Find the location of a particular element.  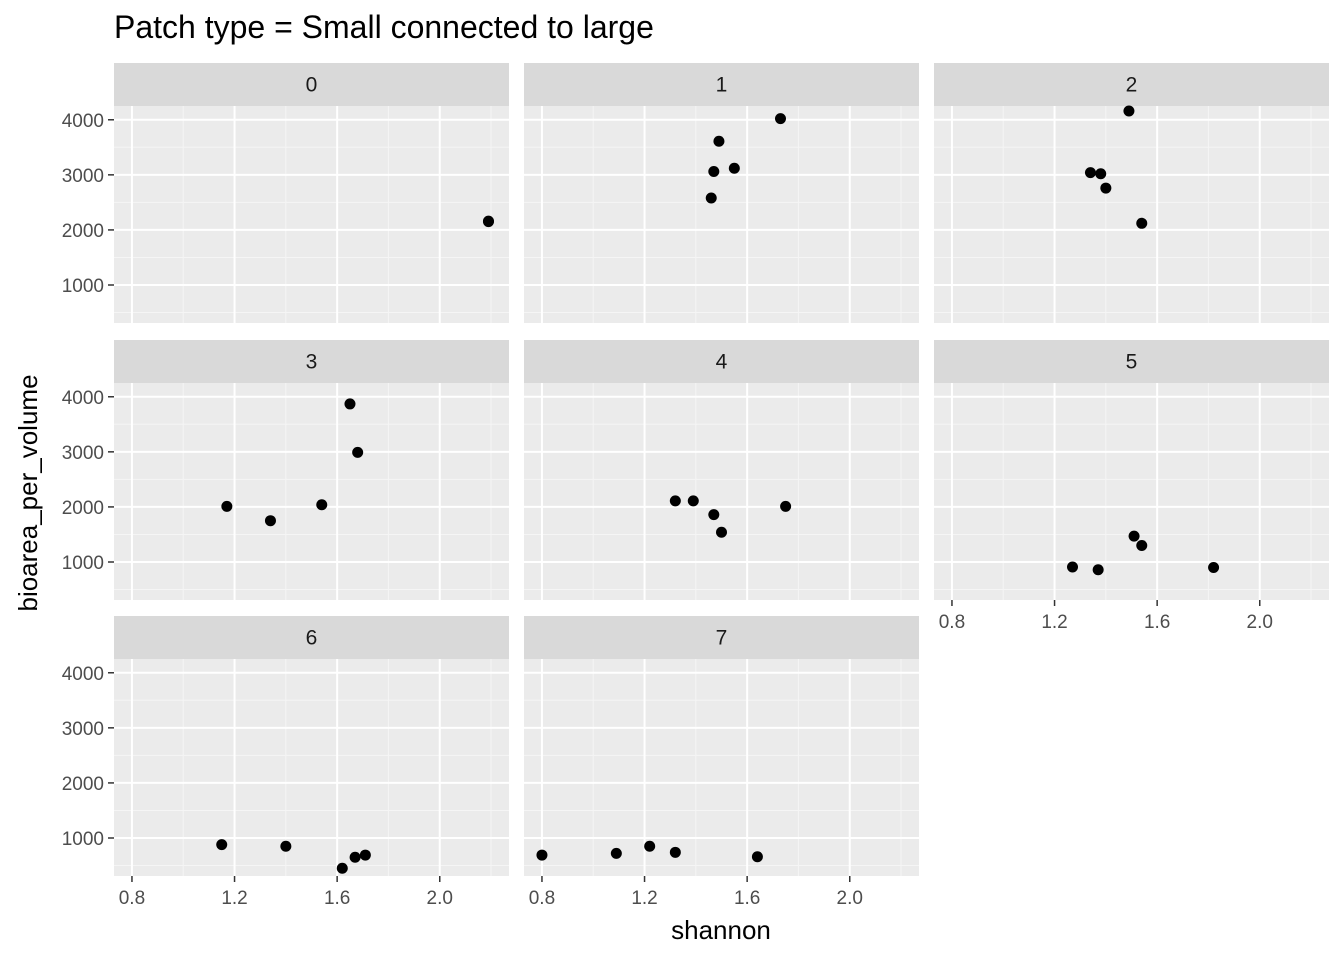

facet-strip-label: 0 is located at coordinates (312, 85).